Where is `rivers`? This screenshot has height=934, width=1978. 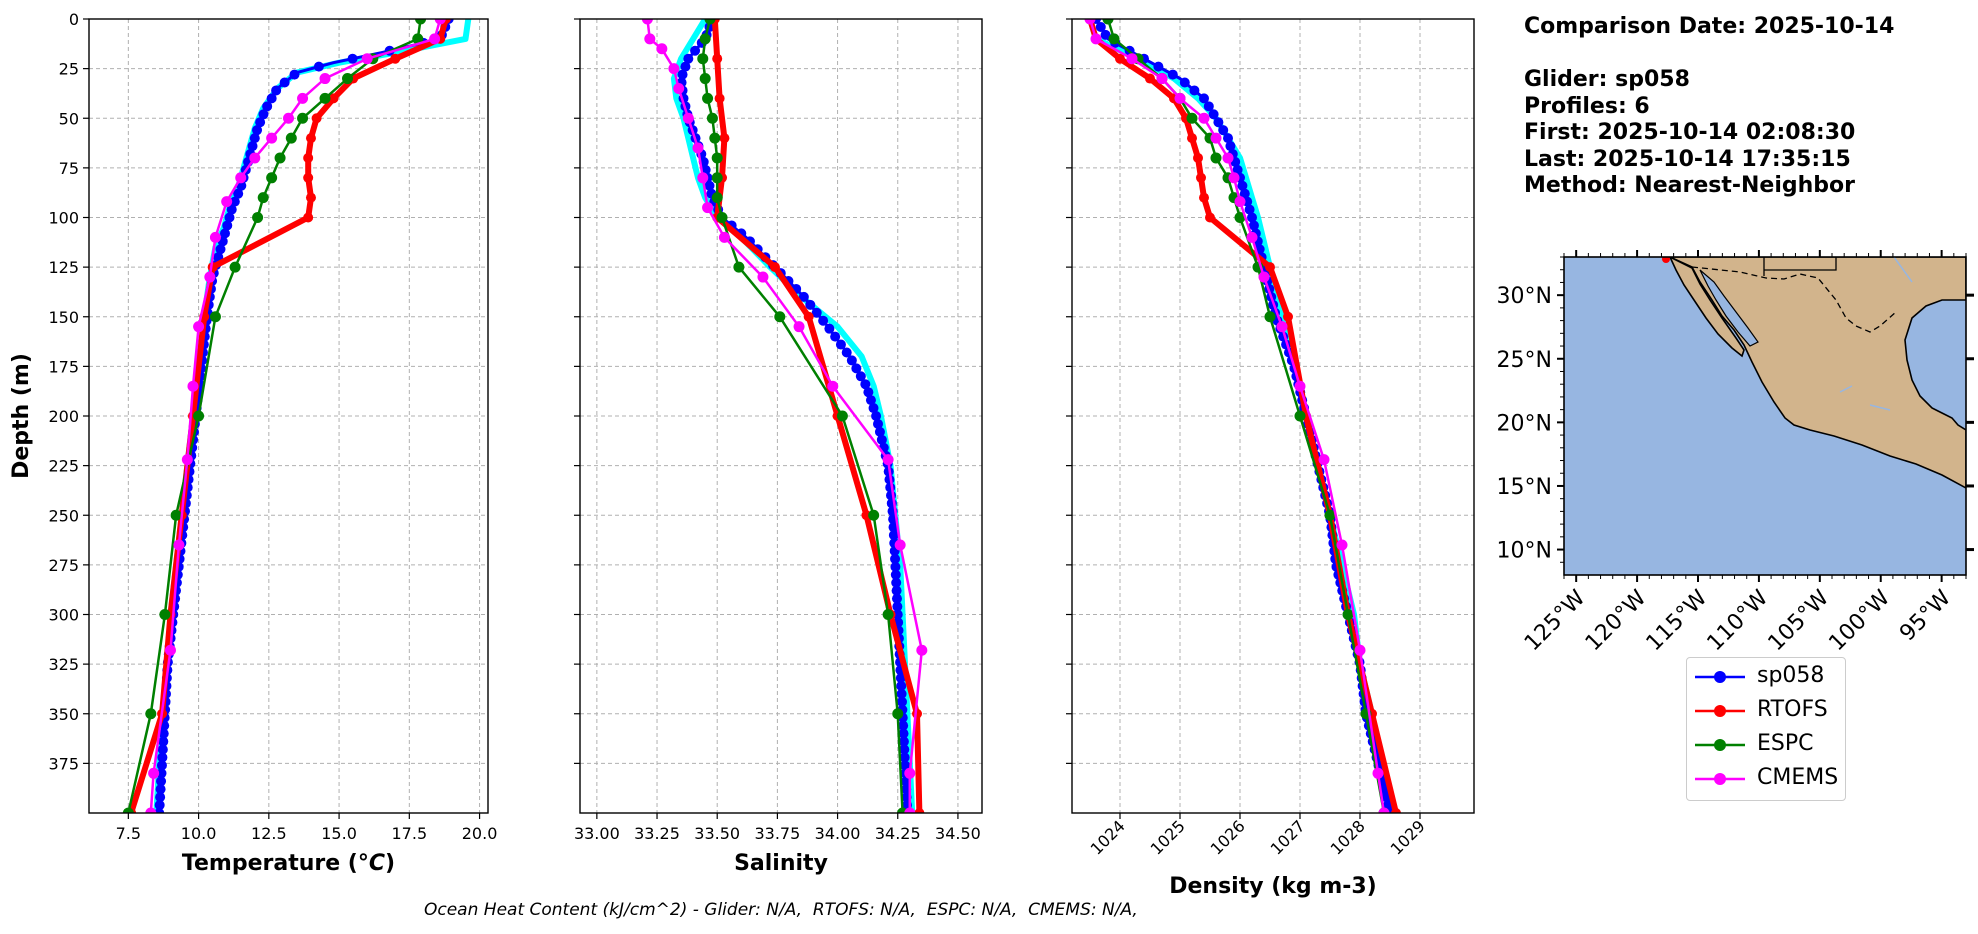 rivers is located at coordinates (1876, 334).